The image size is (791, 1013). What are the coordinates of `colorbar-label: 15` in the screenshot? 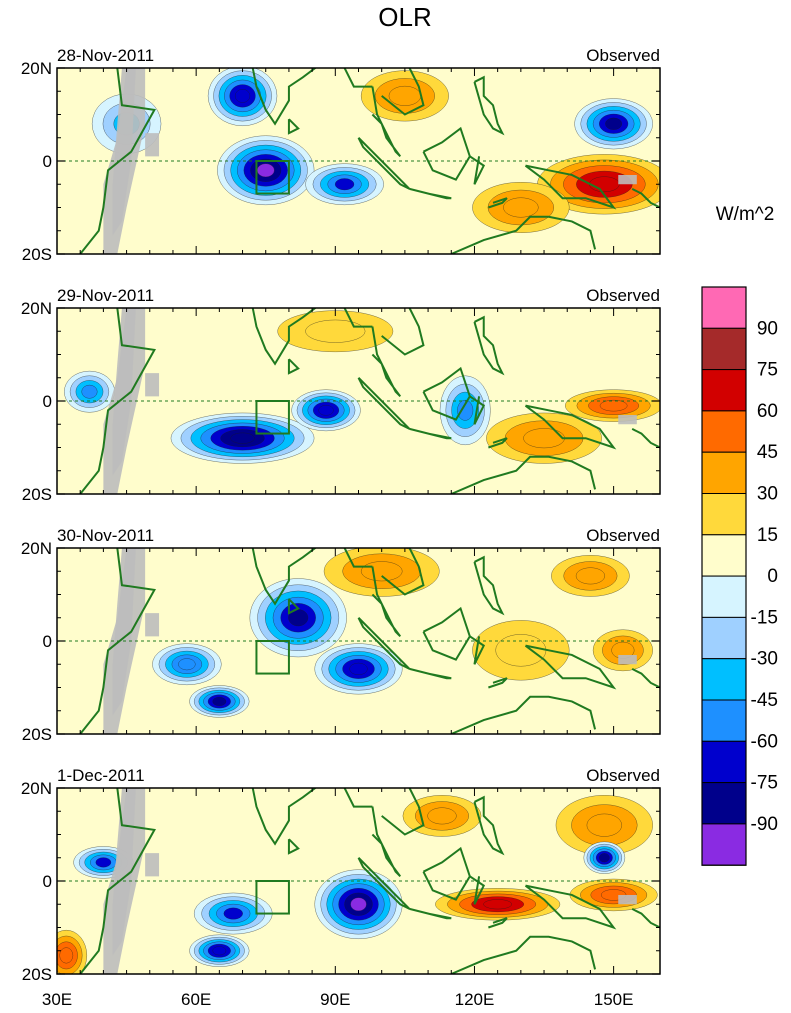 It's located at (767, 535).